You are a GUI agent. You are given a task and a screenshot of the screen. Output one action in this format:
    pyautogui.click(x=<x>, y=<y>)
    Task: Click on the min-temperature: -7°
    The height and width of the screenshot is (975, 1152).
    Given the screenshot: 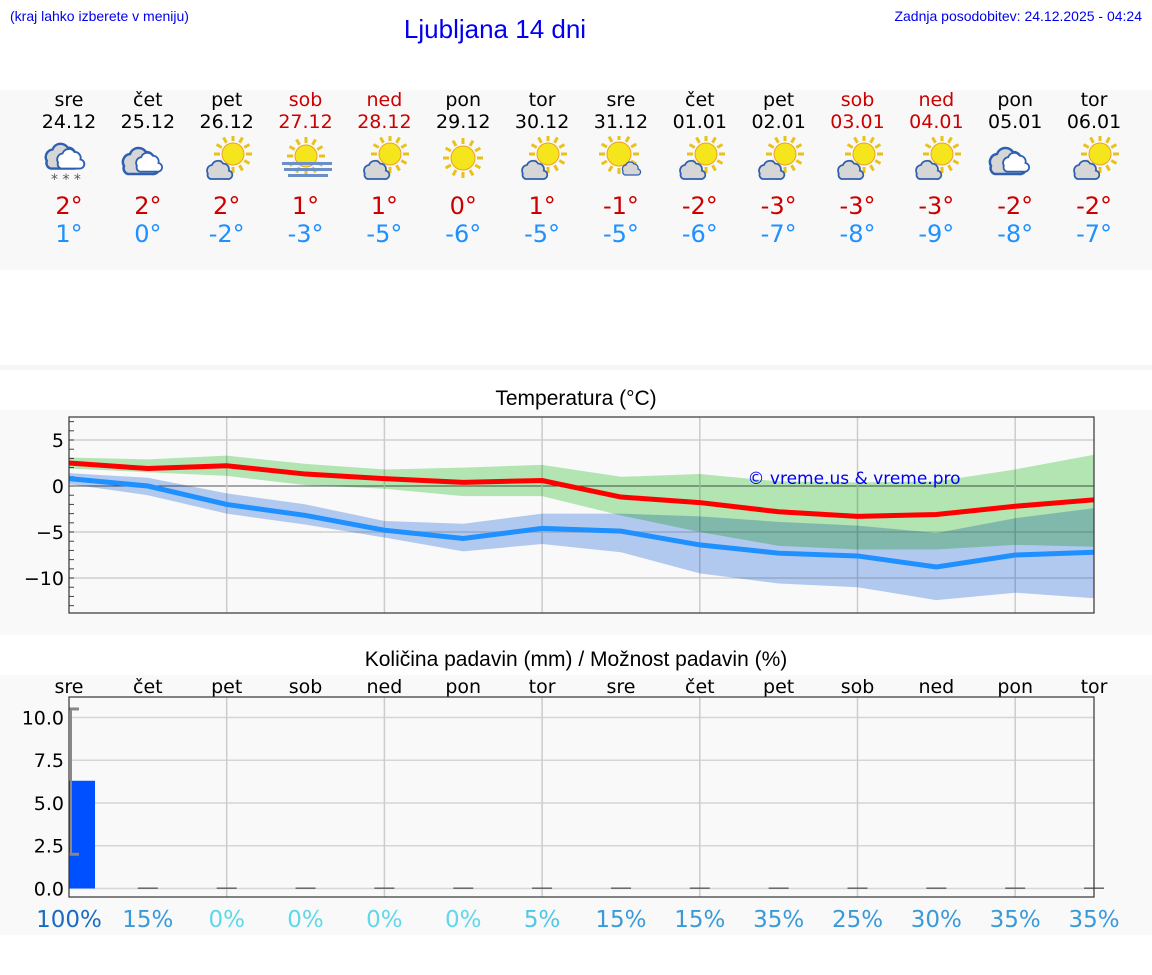 What is the action you would take?
    pyautogui.click(x=1094, y=234)
    